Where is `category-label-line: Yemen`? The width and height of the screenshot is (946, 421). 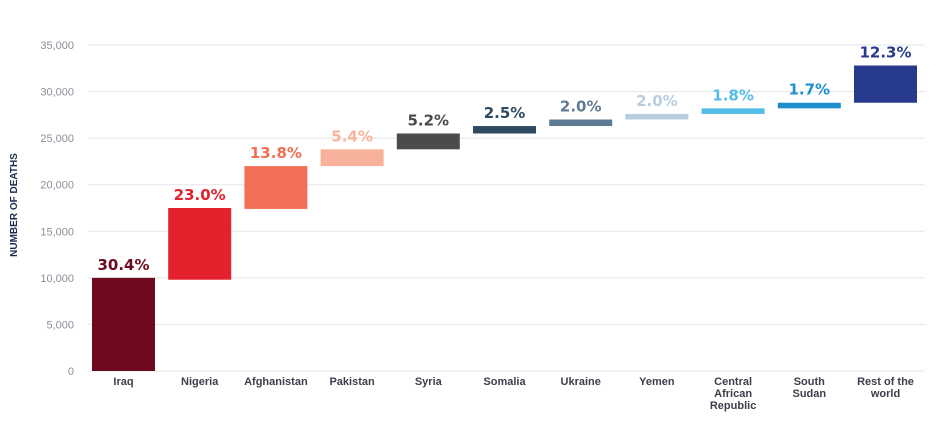 category-label-line: Yemen is located at coordinates (657, 382).